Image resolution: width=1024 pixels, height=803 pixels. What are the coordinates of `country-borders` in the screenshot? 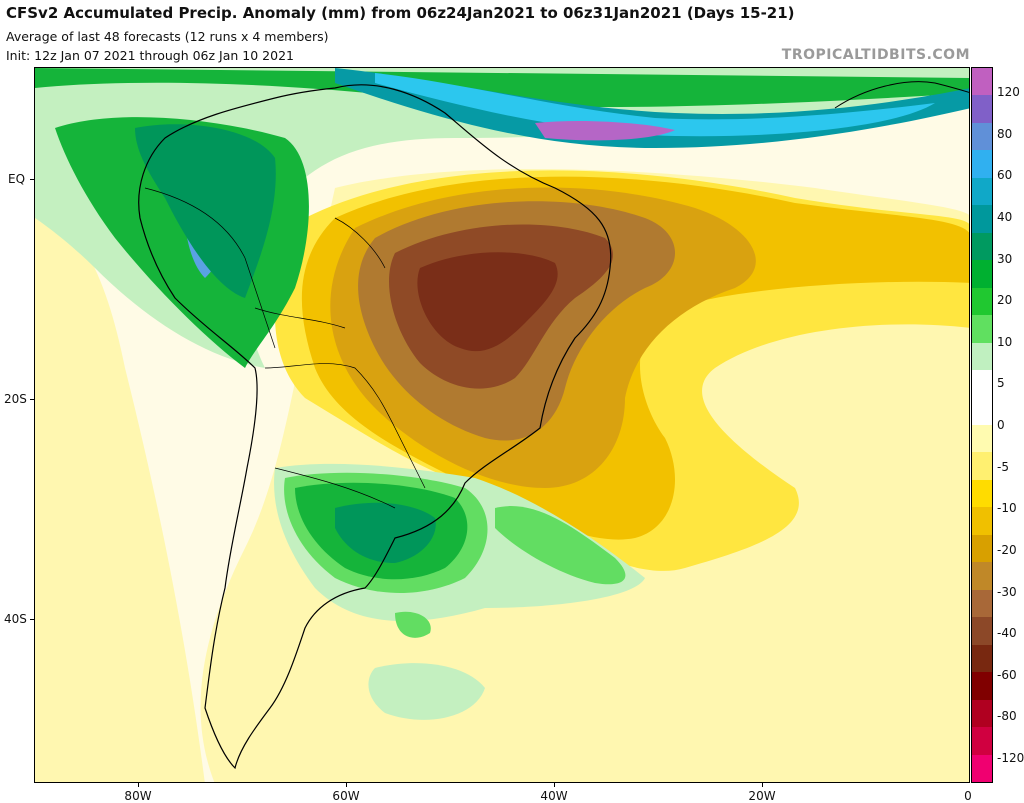 It's located at (285, 348).